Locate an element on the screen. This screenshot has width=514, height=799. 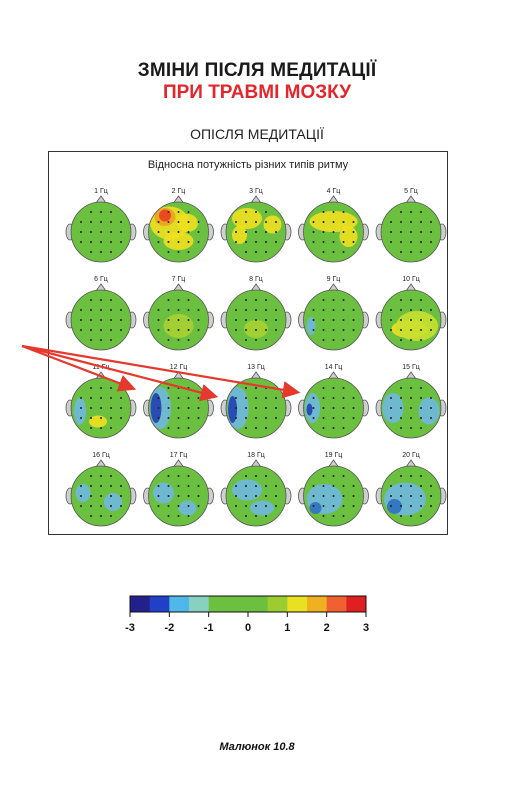
topomap-head: 1 Гц is located at coordinates (101, 225).